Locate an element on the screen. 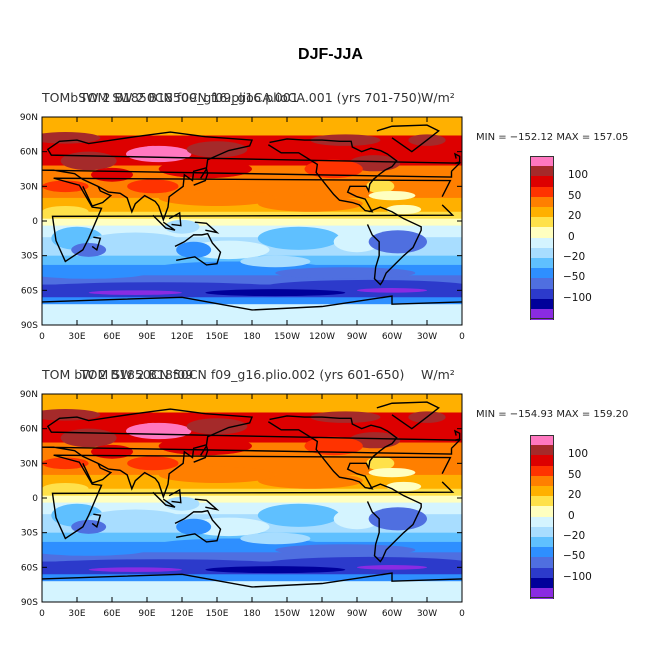  units-label: W/m² is located at coordinates (438, 97).